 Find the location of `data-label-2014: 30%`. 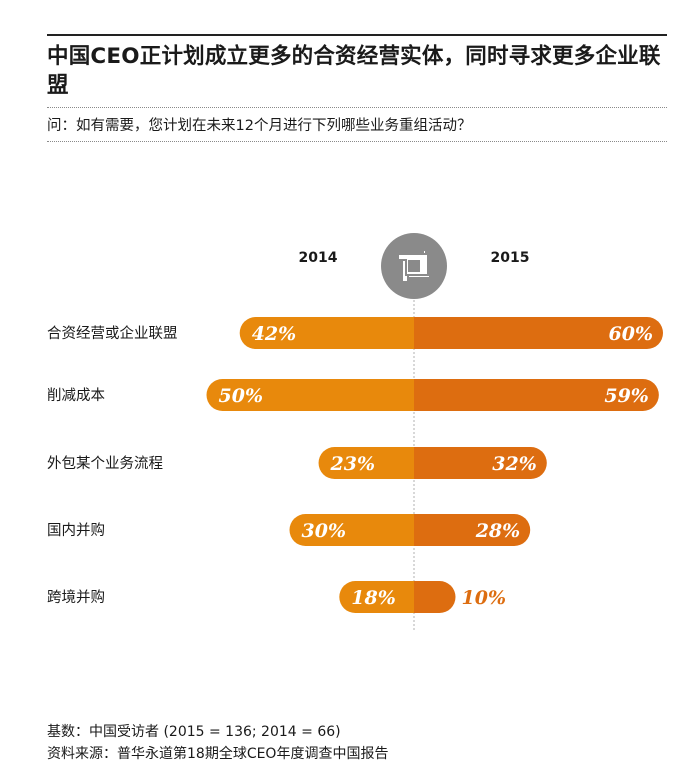

data-label-2014: 30% is located at coordinates (324, 531).